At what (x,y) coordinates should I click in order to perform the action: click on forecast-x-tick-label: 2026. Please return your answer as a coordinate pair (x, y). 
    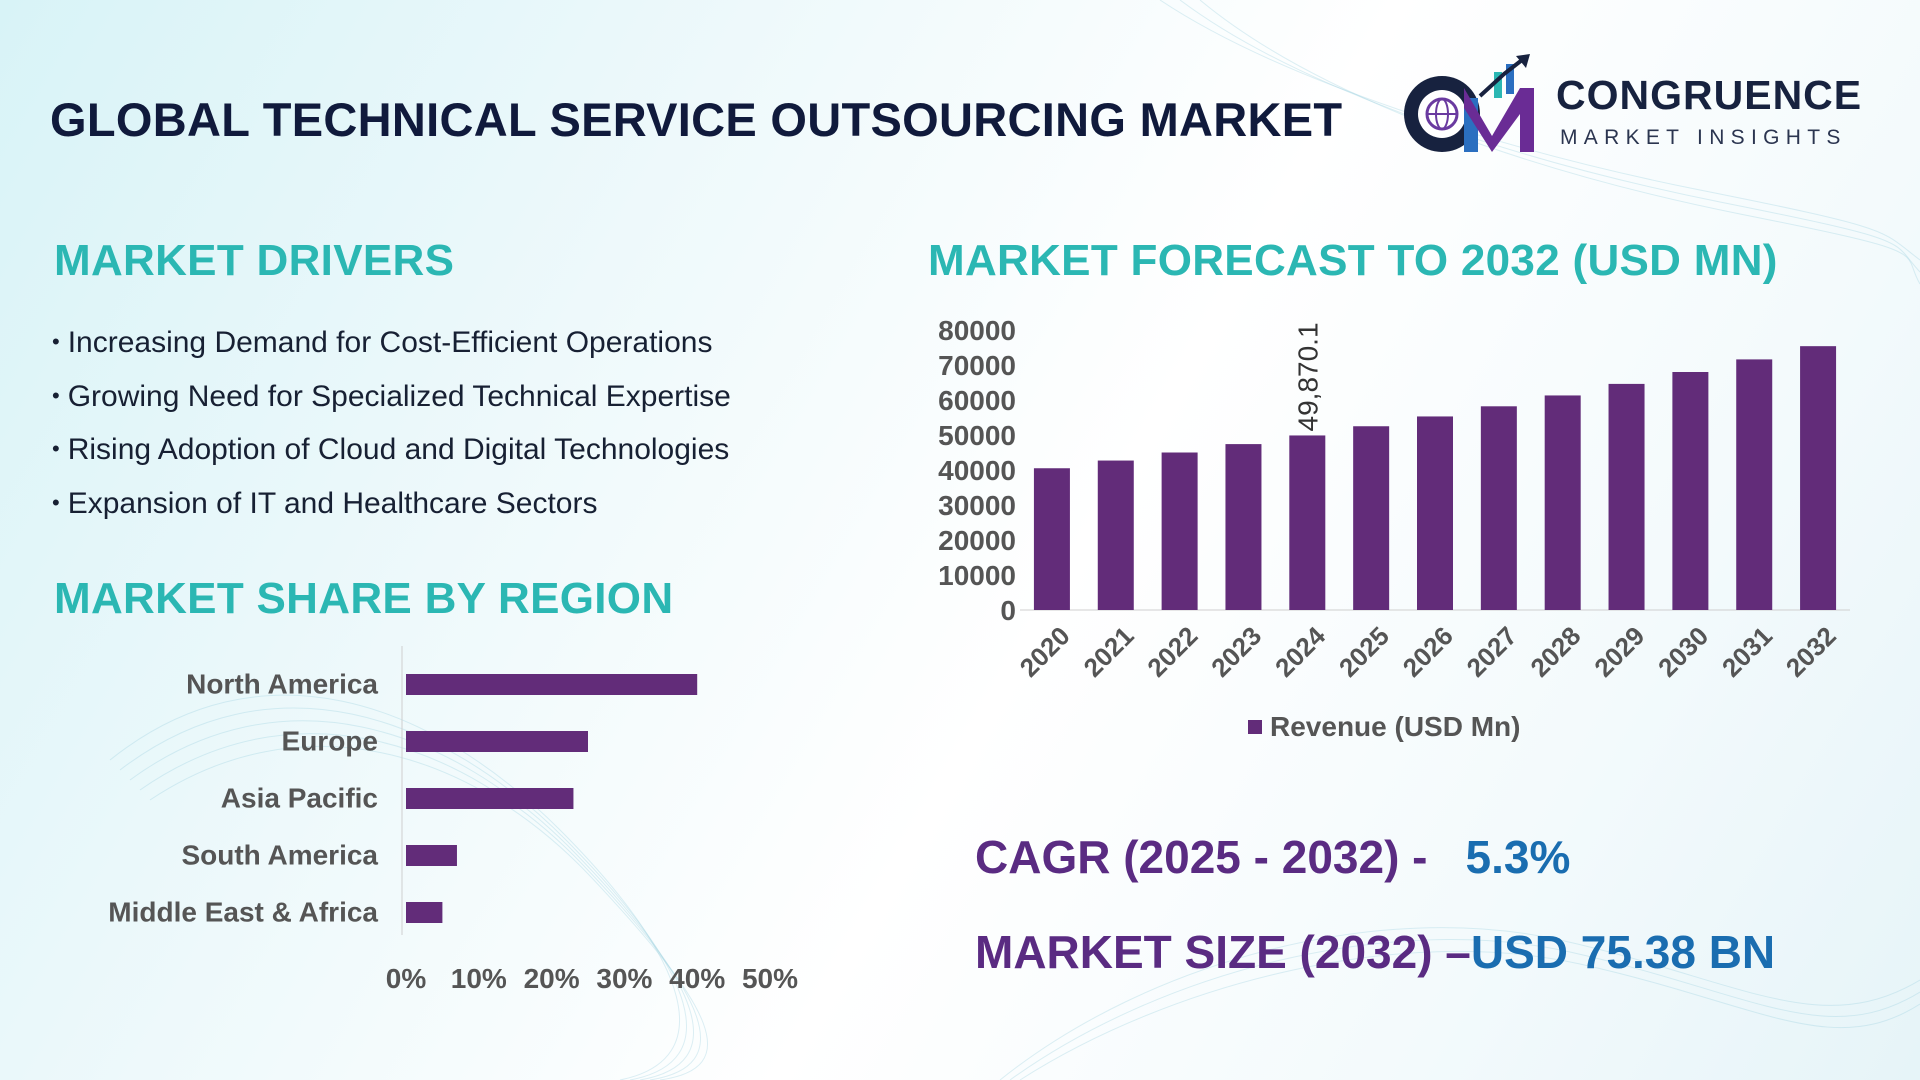
    Looking at the image, I should click on (1428, 652).